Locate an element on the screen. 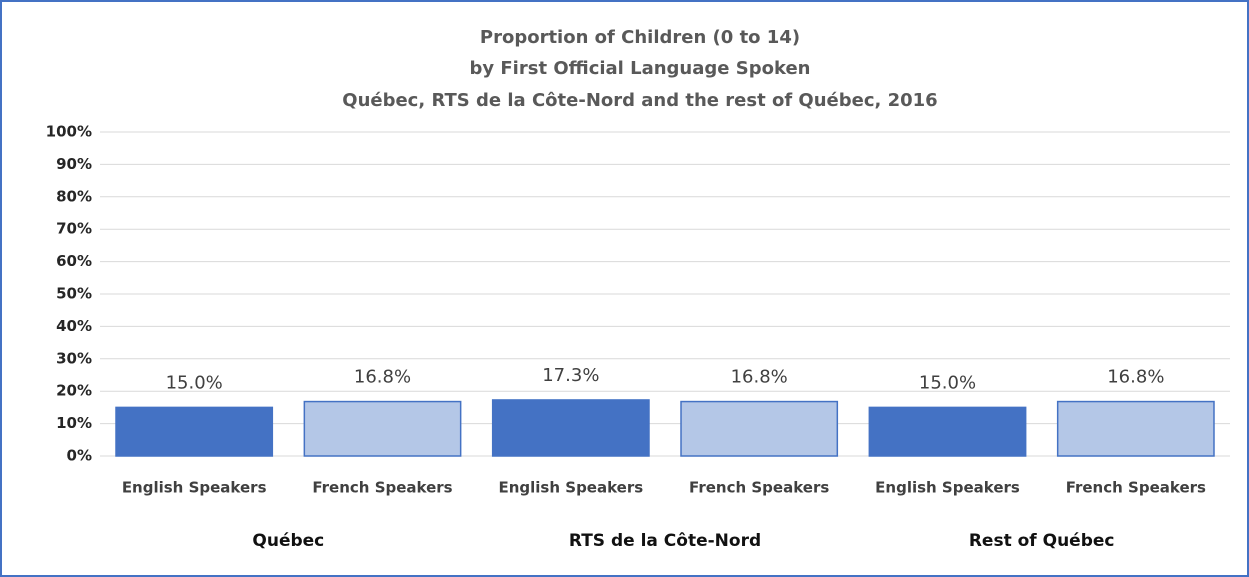 This screenshot has height=577, width=1249. y-tick-label: 10% is located at coordinates (74, 423).